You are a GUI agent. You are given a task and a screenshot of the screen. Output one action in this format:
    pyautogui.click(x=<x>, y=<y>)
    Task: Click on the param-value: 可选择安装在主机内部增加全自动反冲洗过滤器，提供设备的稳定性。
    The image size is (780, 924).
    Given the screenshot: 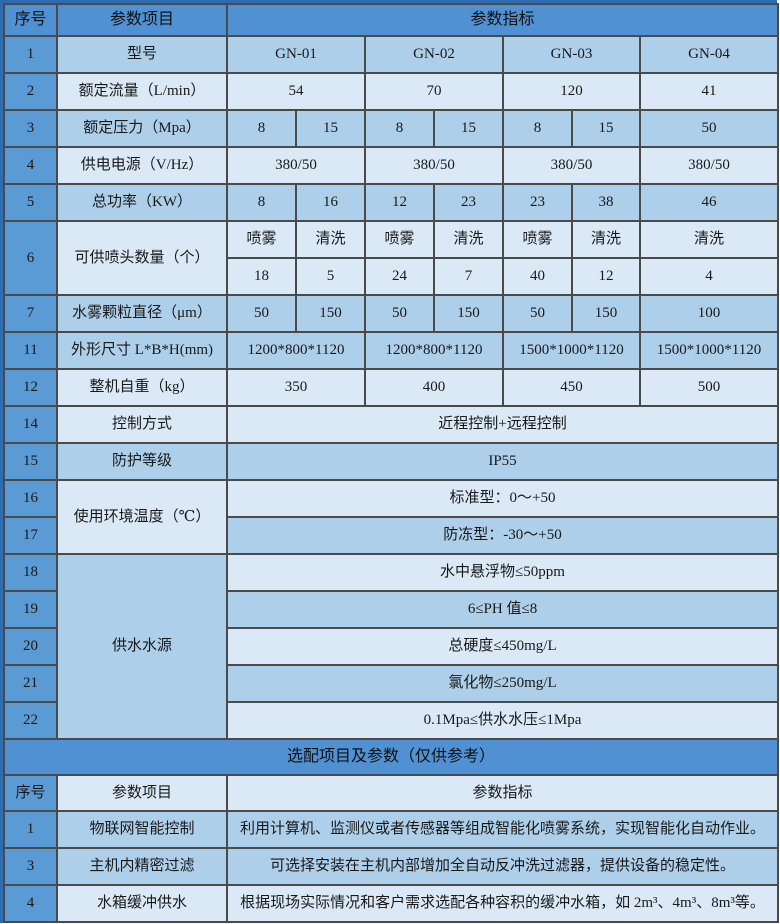 What is the action you would take?
    pyautogui.click(x=502, y=866)
    